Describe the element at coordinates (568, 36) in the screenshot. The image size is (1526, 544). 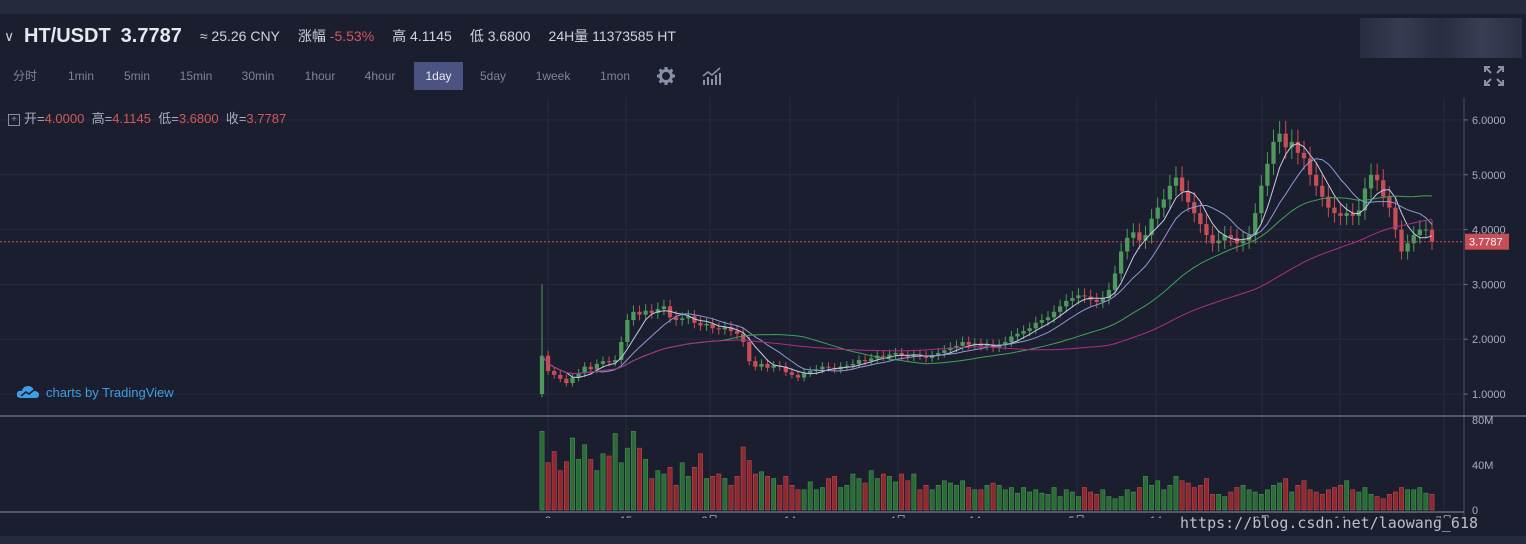
I see `volume-label: 24H量` at that location.